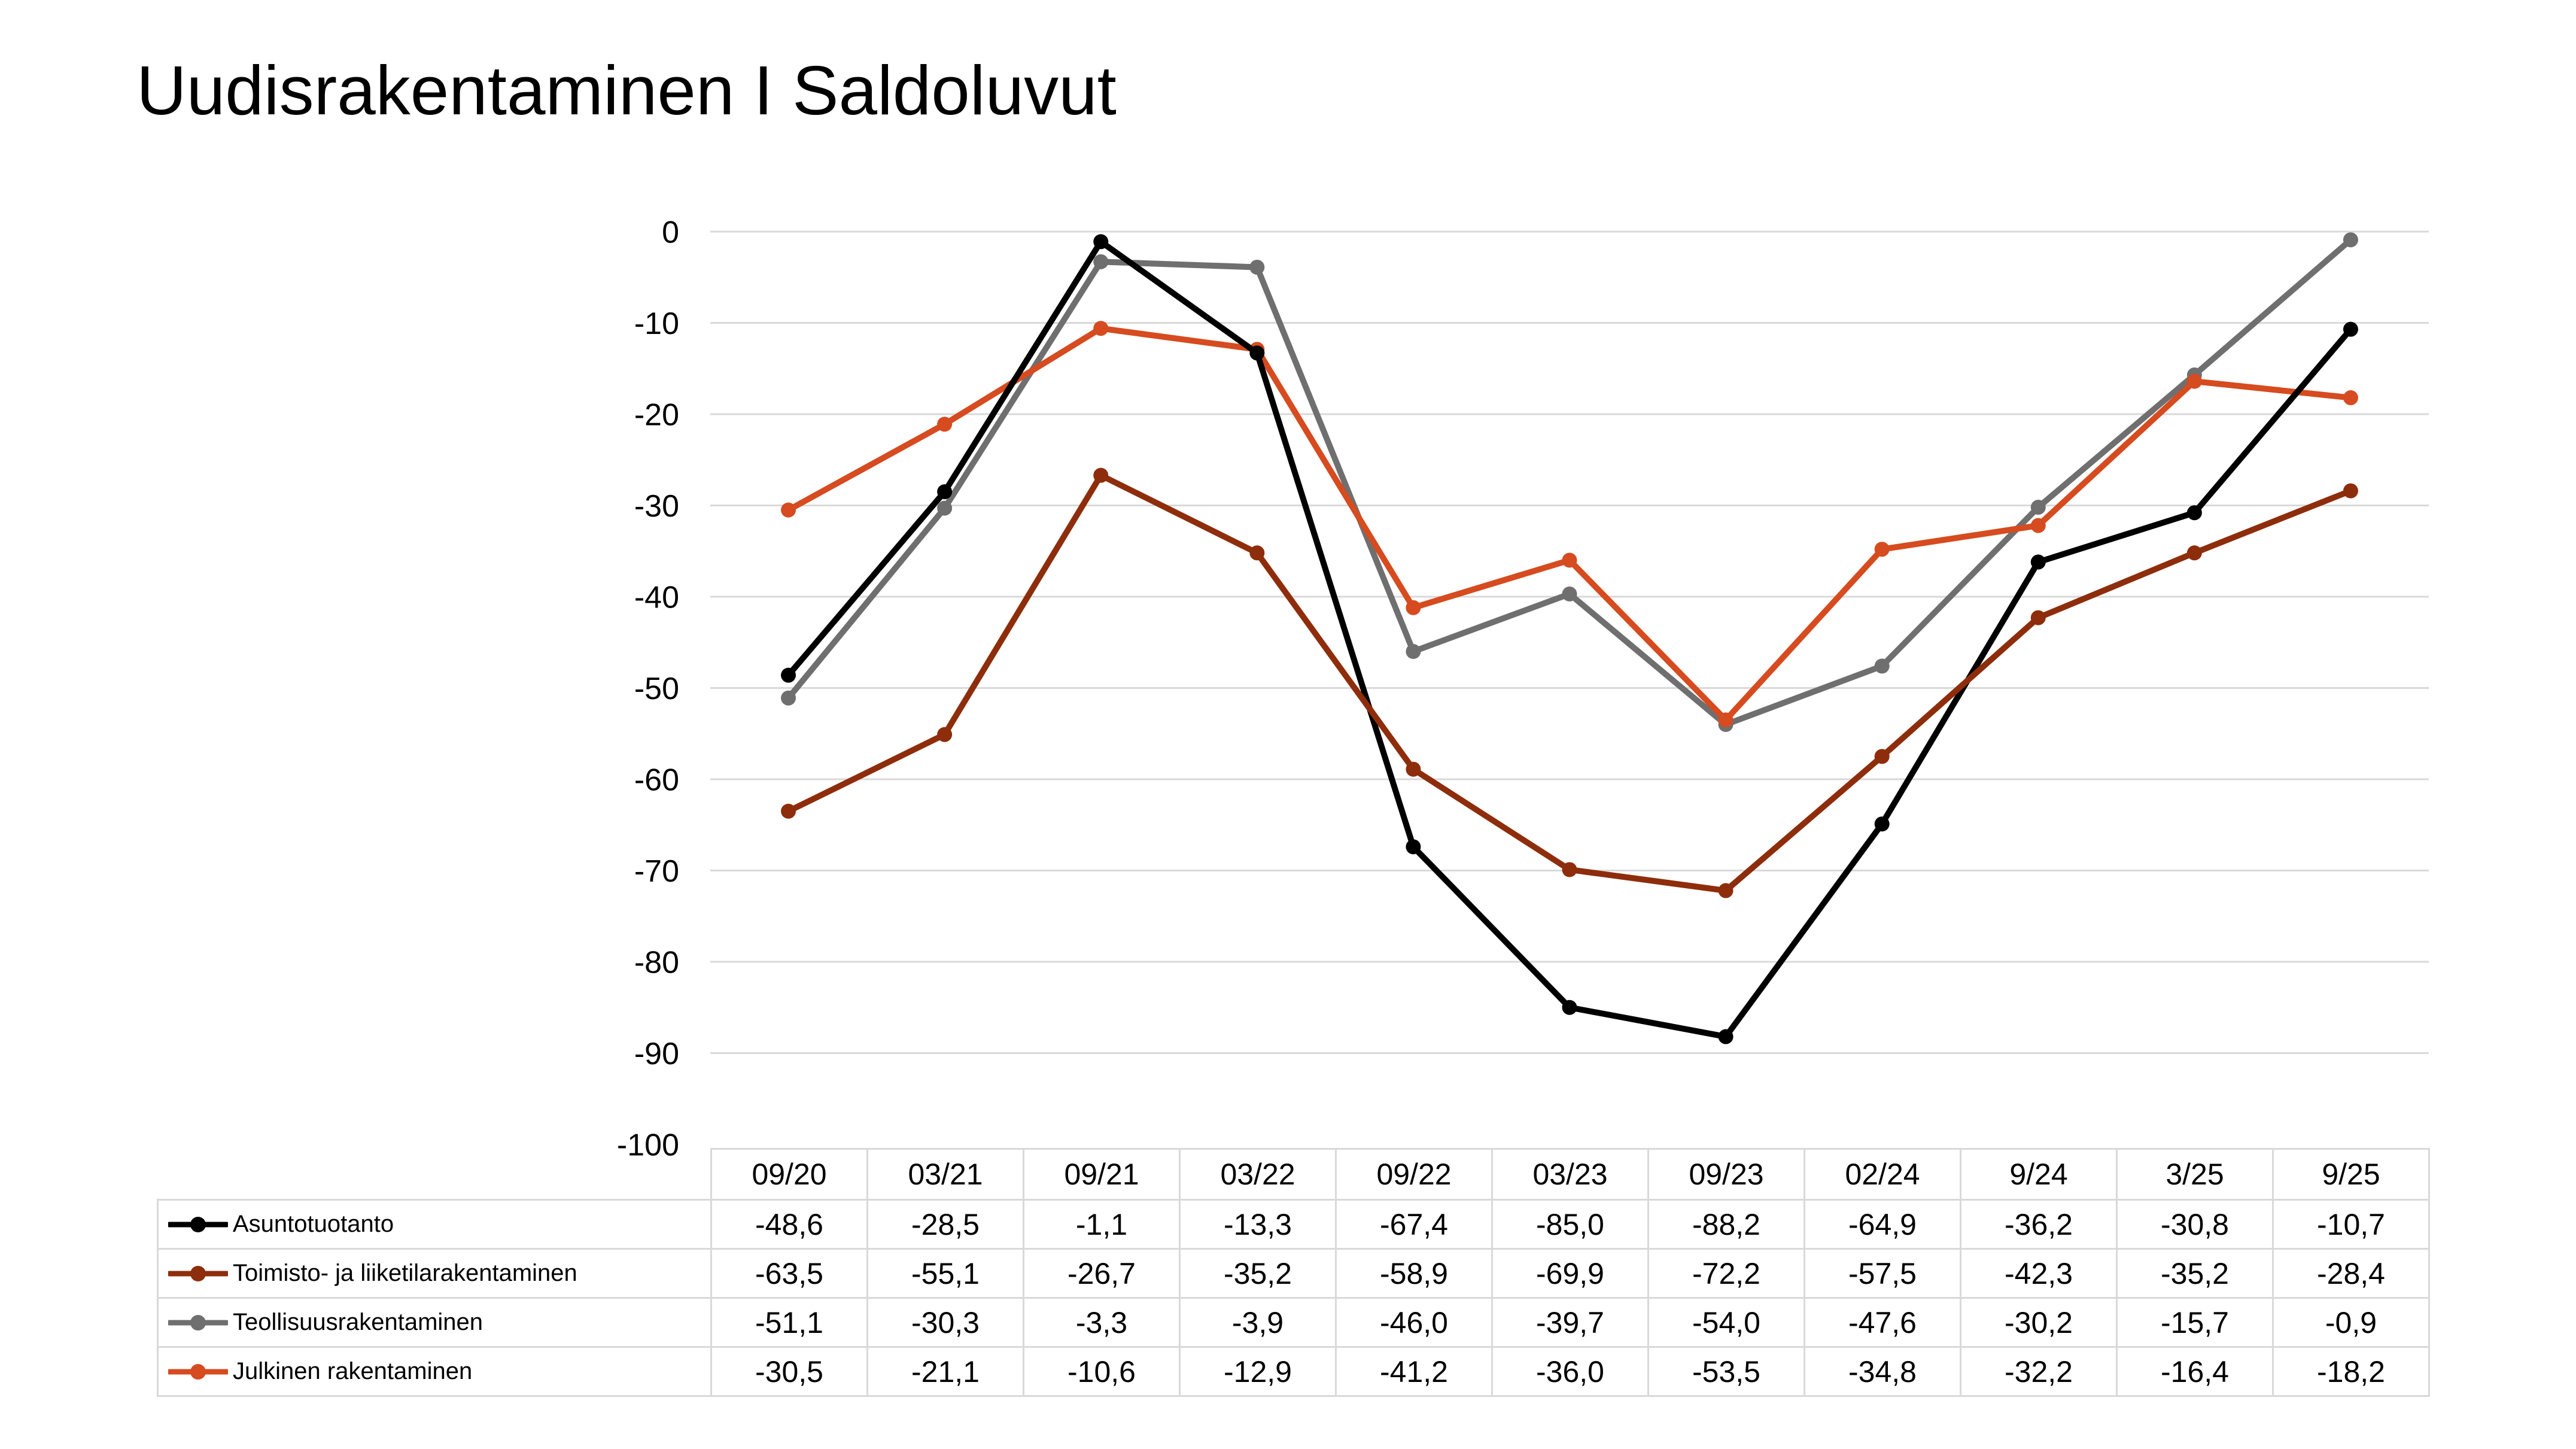  Describe the element at coordinates (2195, 1322) in the screenshot. I see `value-cell: -15,7` at that location.